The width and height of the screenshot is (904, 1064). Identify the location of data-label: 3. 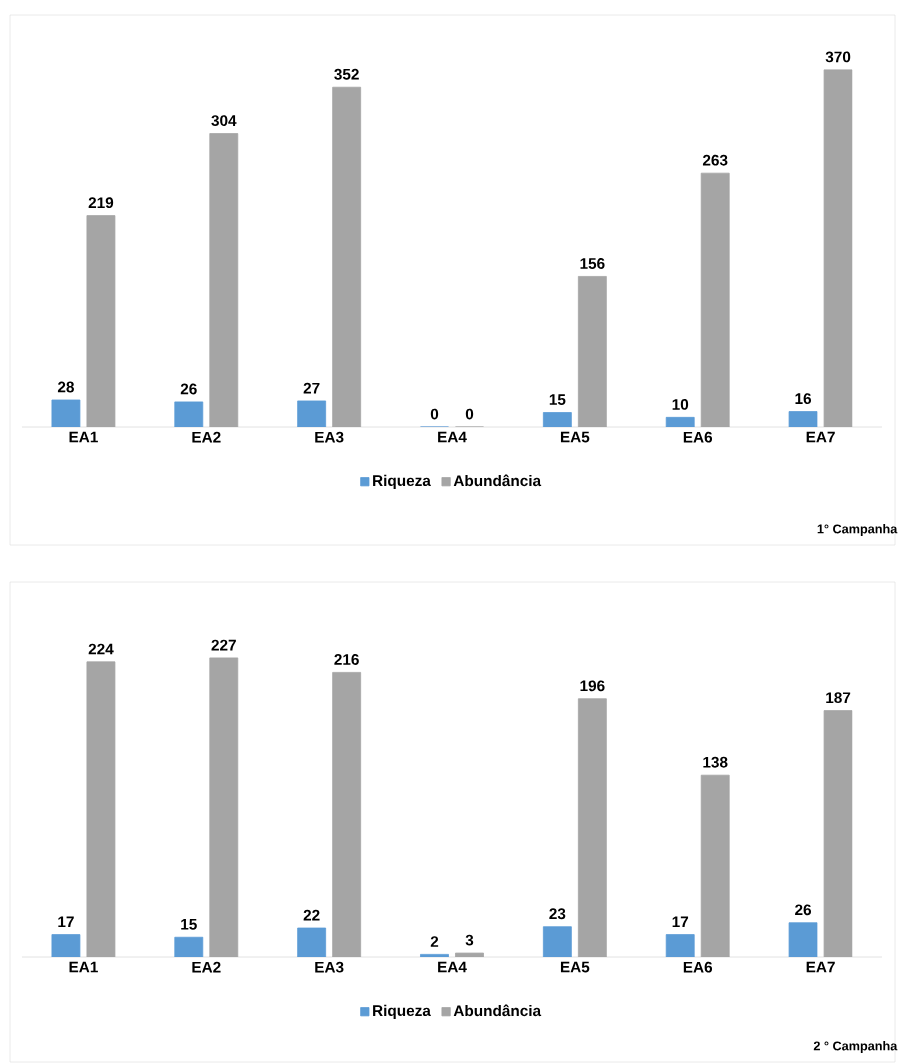
(469, 940).